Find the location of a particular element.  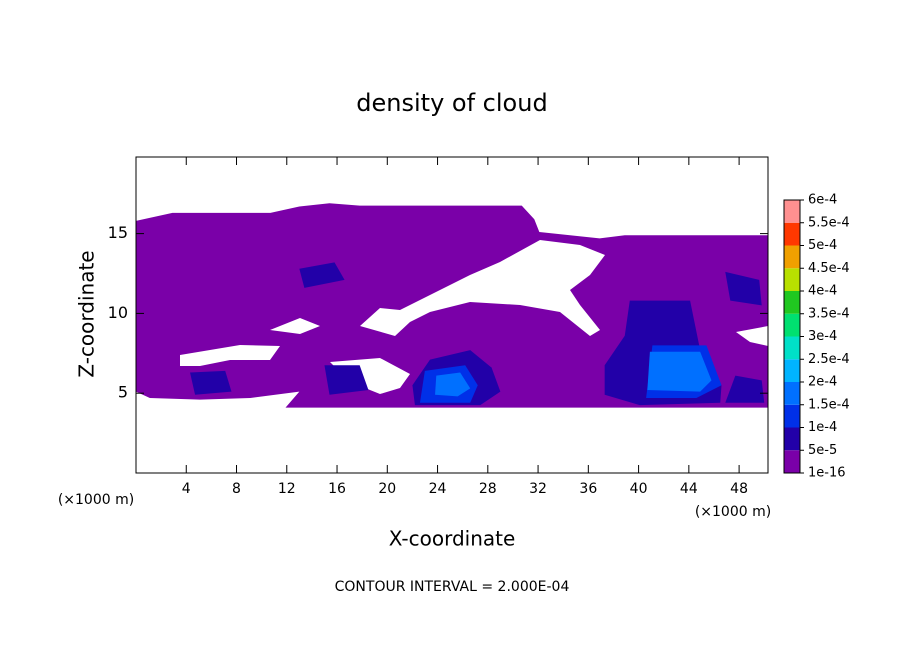

colorbar-label: 4e-4 is located at coordinates (822, 291).